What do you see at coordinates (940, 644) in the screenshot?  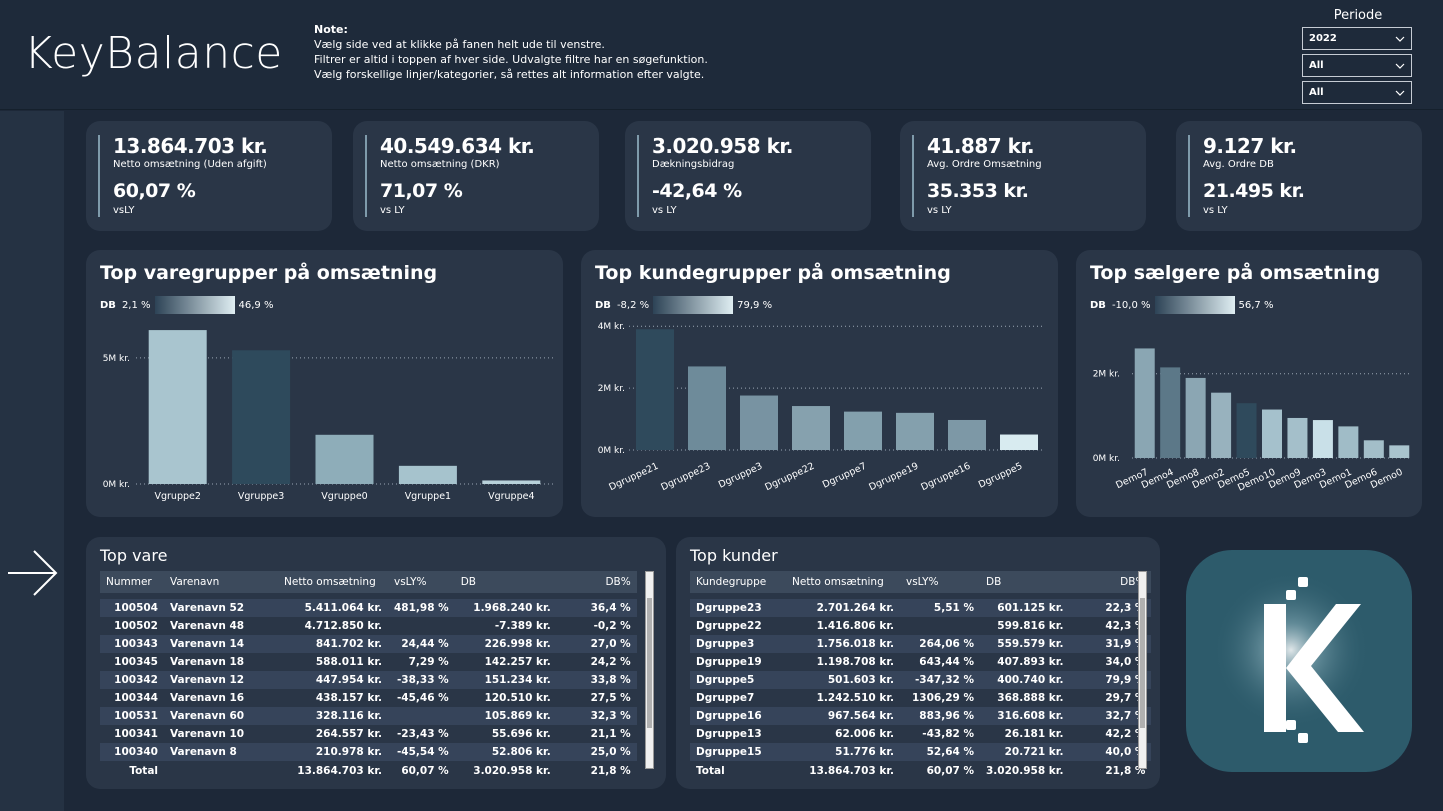 I see `cell: 264,06 %` at bounding box center [940, 644].